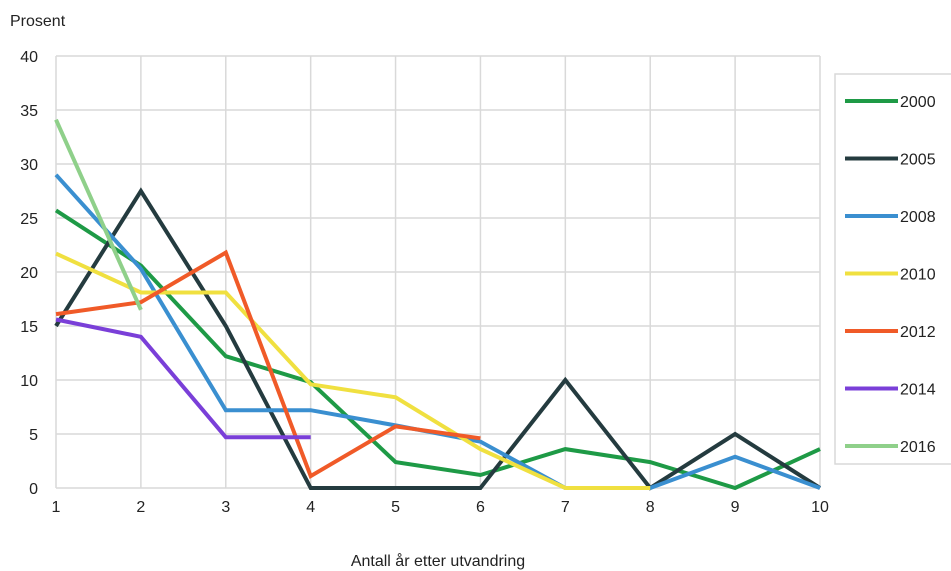 The width and height of the screenshot is (951, 571). I want to click on y-axis-title: Prosent, so click(38, 21).